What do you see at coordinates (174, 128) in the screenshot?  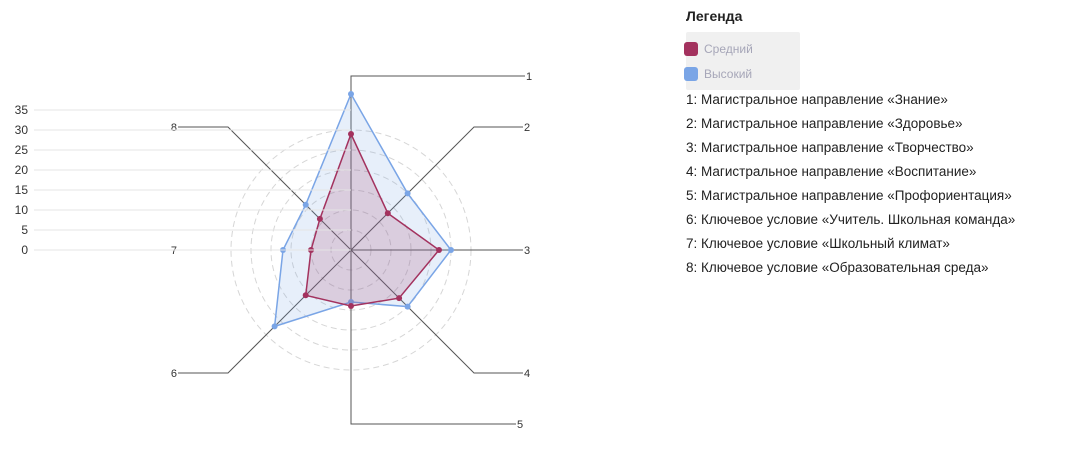 I see `radar-axis-label: 8` at bounding box center [174, 128].